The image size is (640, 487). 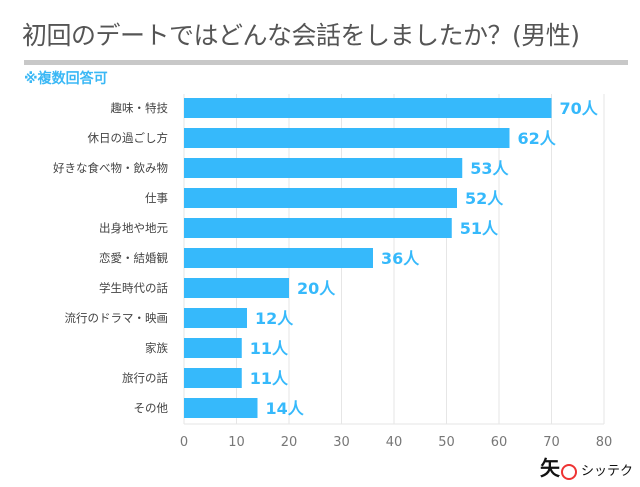 I want to click on category-label: 家族, so click(x=156, y=348).